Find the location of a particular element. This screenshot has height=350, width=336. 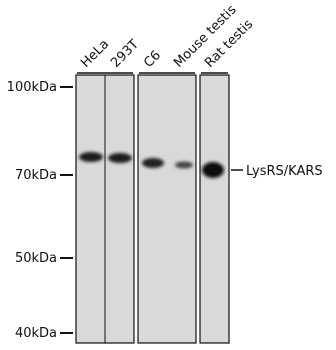

lane-label: C6 is located at coordinates (152, 59).